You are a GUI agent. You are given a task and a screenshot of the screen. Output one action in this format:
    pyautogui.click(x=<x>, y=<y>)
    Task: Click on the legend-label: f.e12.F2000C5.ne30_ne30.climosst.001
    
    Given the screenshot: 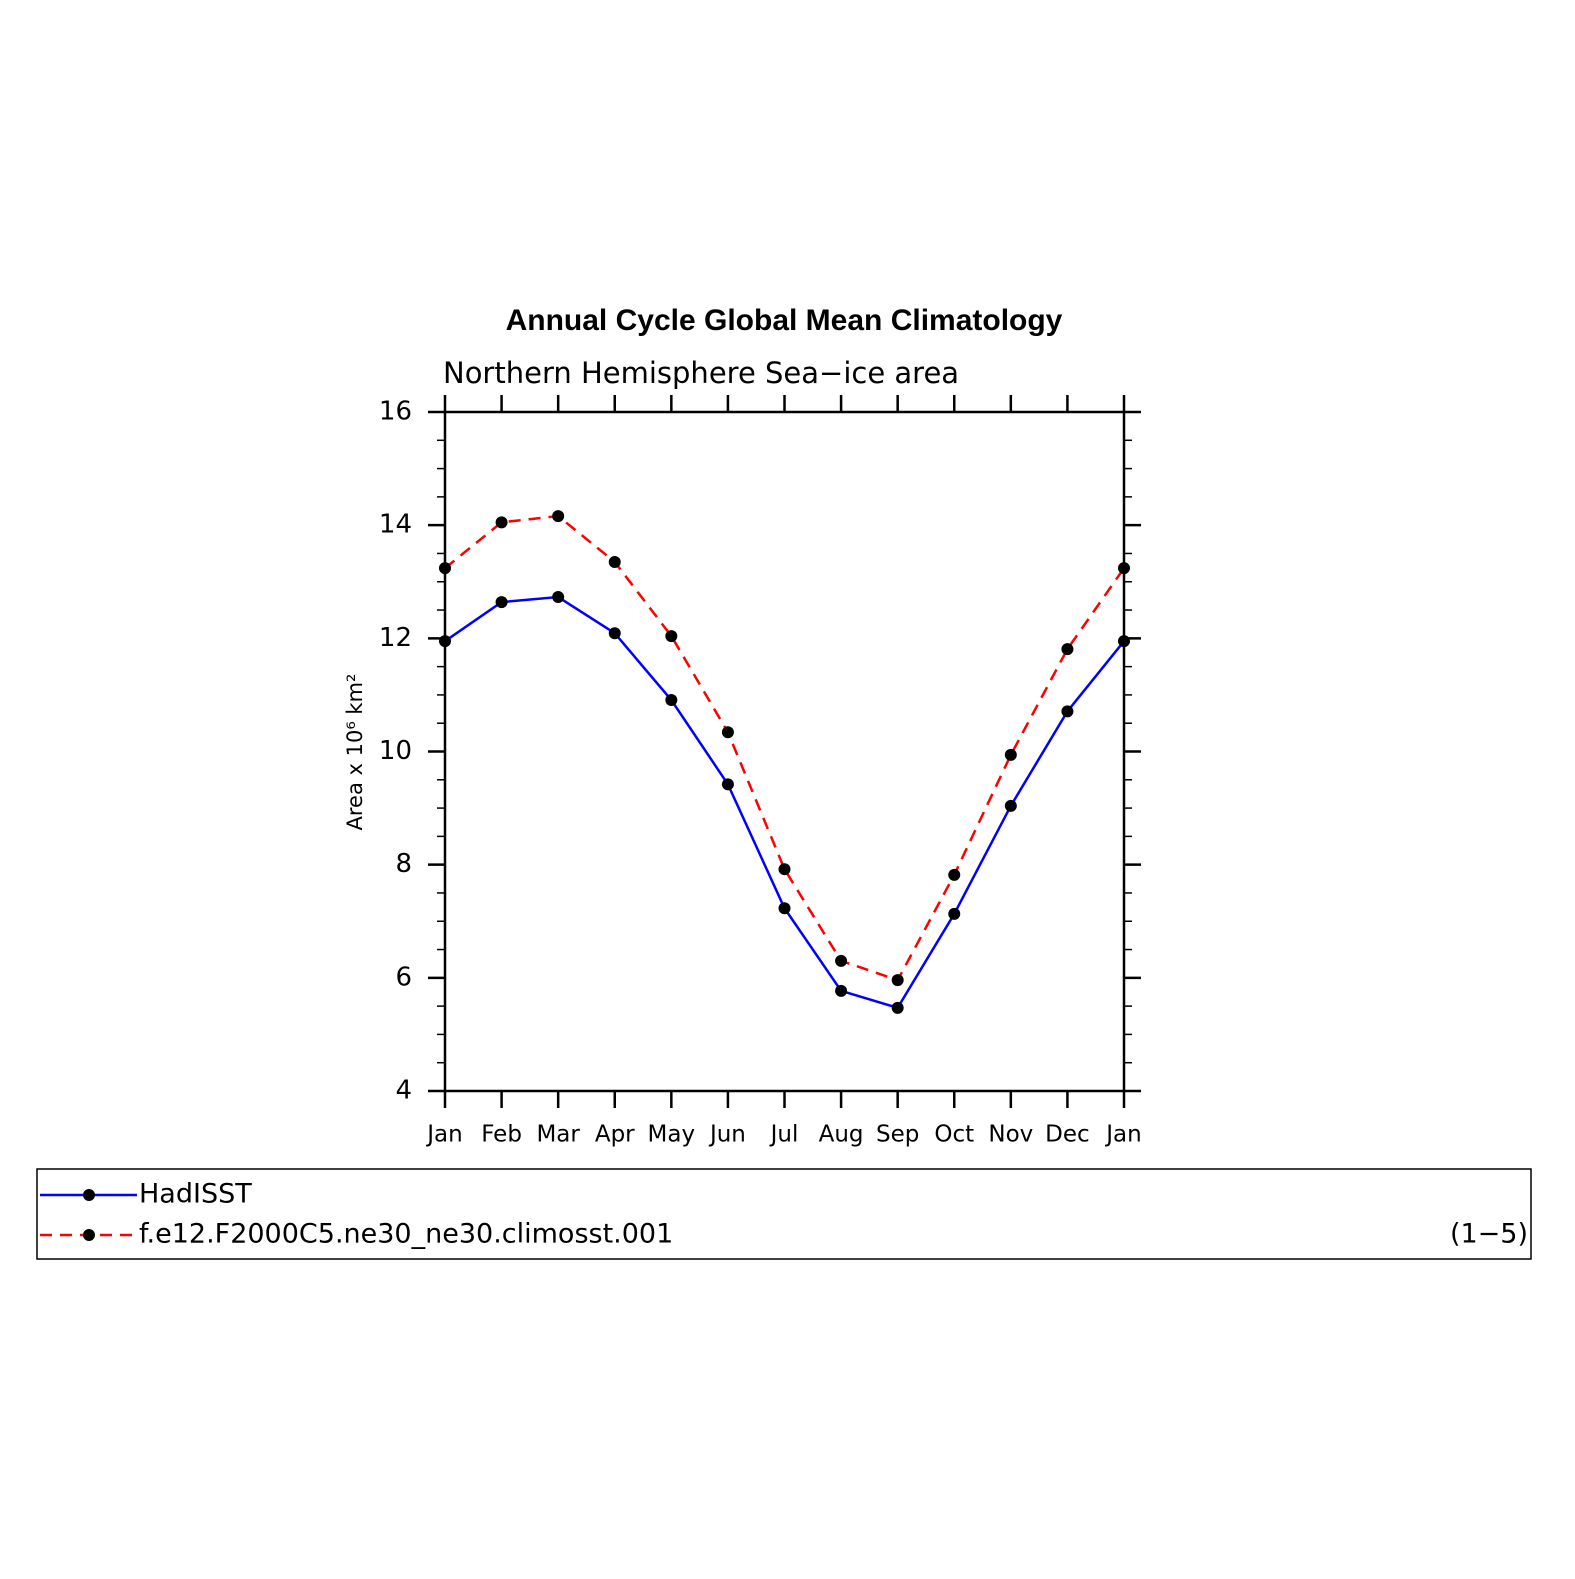 What is the action you would take?
    pyautogui.click(x=406, y=1234)
    